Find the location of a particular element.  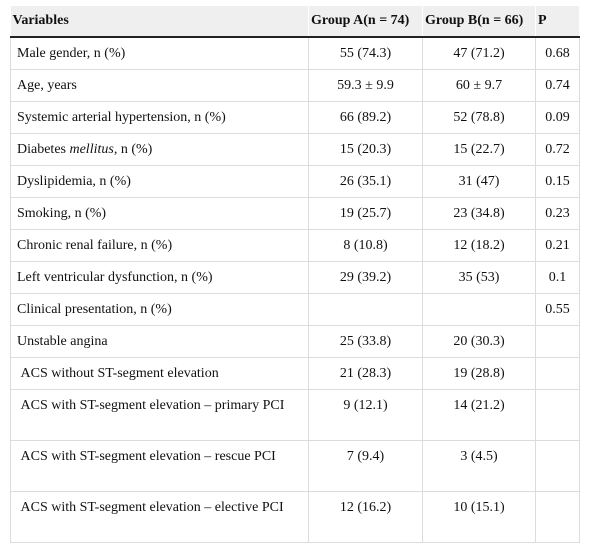

group-a-value: 19 (25.7) is located at coordinates (365, 213).